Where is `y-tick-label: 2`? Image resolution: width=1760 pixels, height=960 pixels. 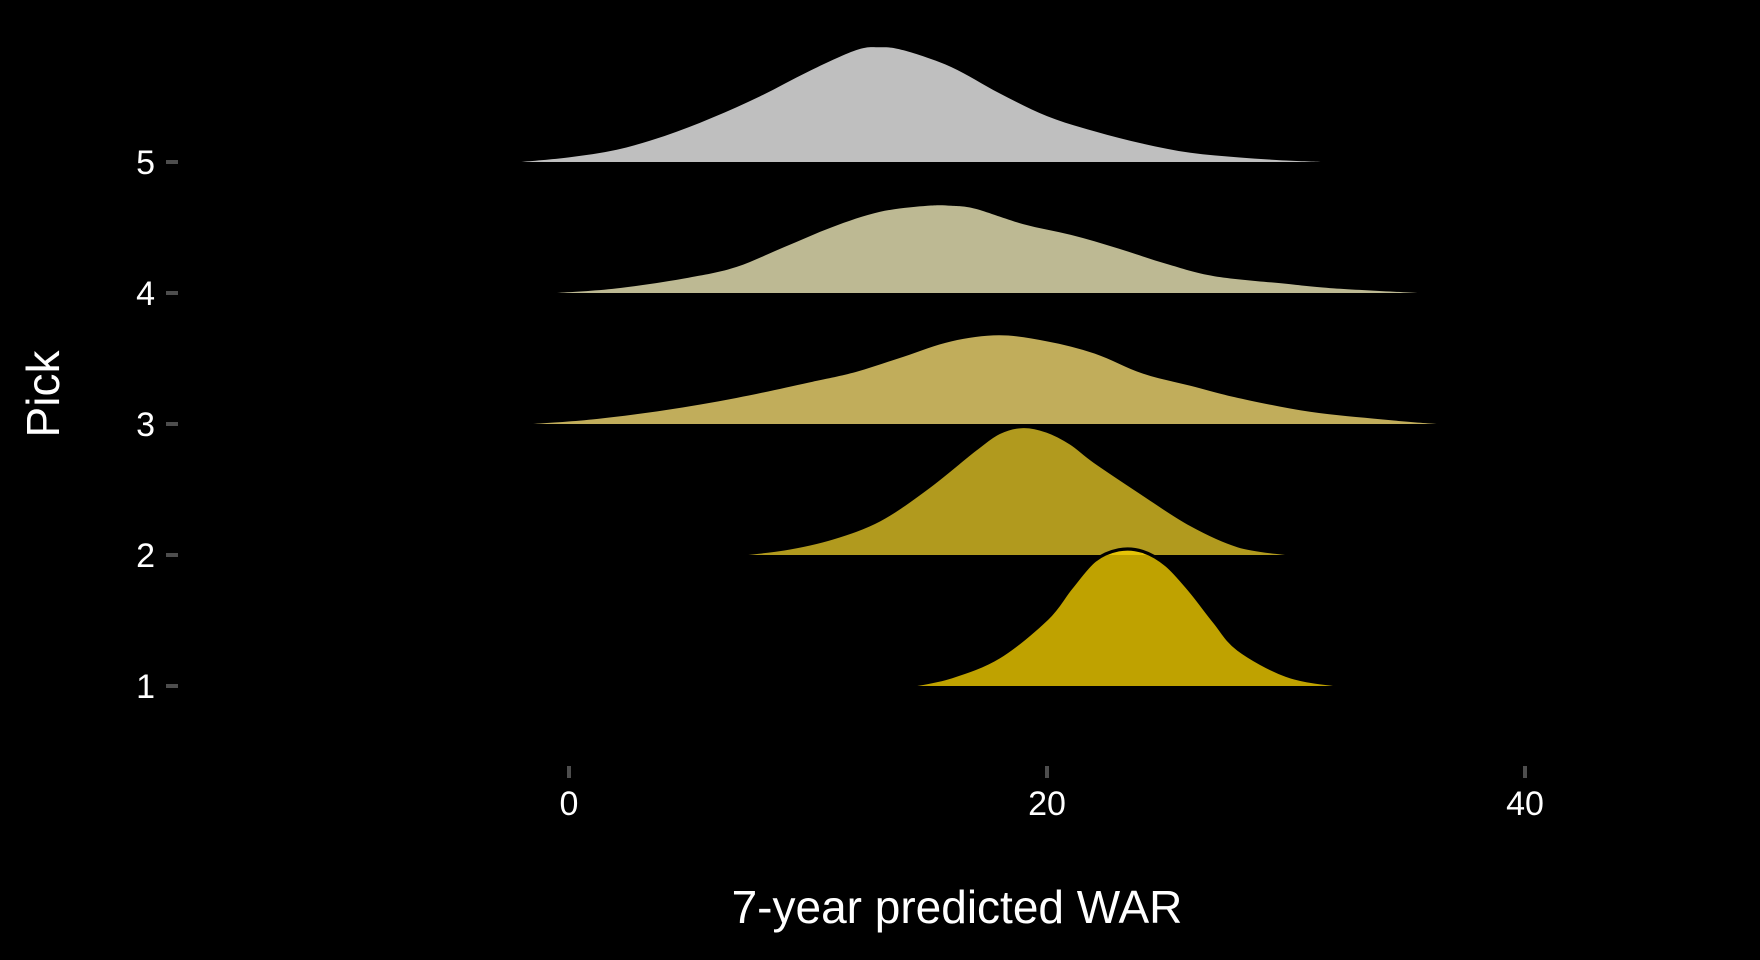 y-tick-label: 2 is located at coordinates (145, 556).